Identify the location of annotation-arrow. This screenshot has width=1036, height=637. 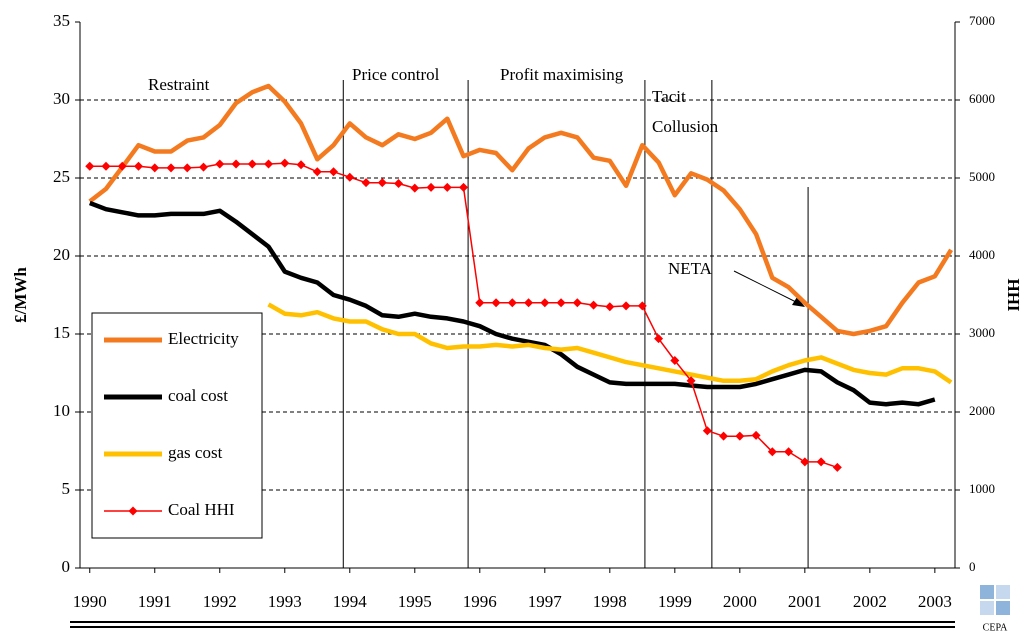
(766, 287).